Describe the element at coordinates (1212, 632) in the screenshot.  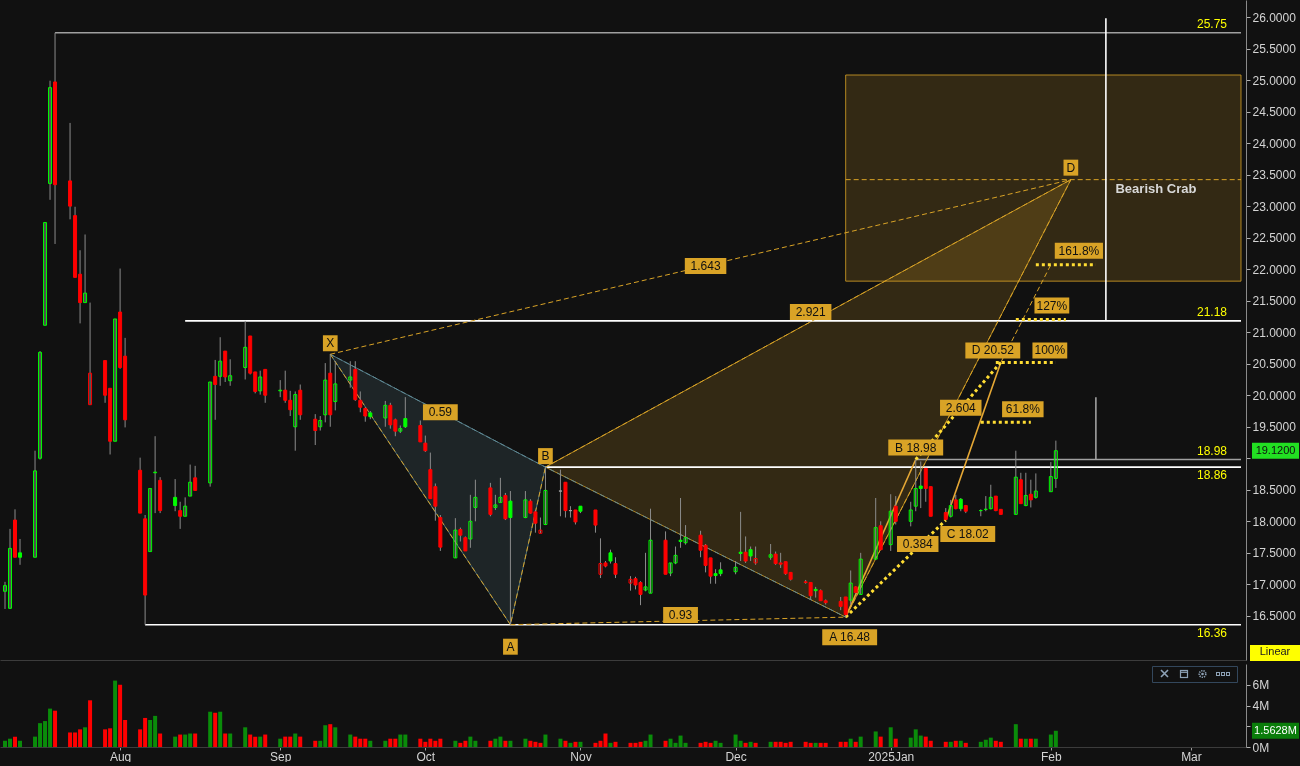
I see `series-label: 16.36` at that location.